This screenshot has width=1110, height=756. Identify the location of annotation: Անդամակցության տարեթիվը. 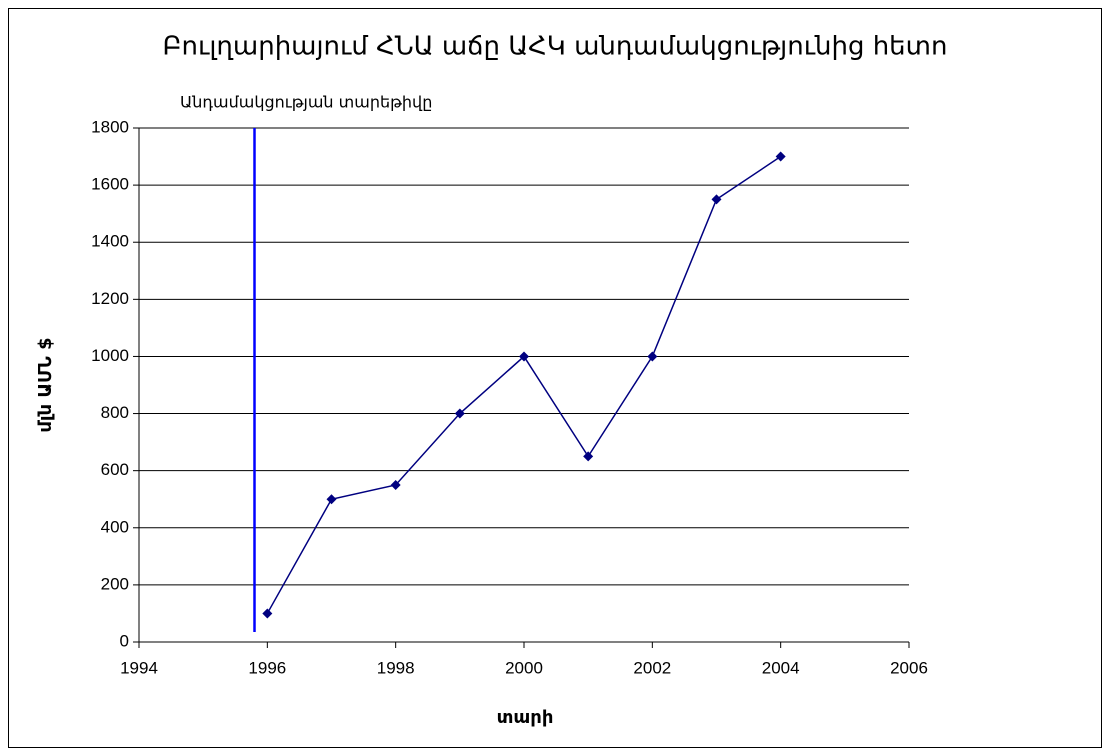
(306, 102).